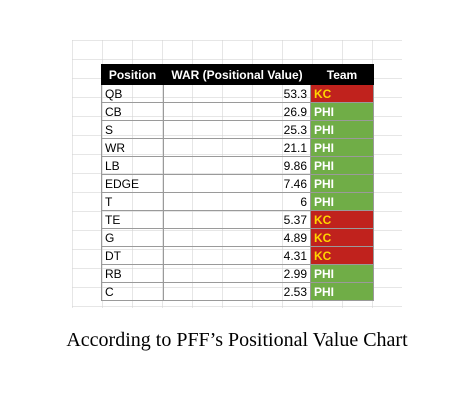 Image resolution: width=474 pixels, height=412 pixels. Describe the element at coordinates (132, 273) in the screenshot. I see `position-cell: RB` at that location.